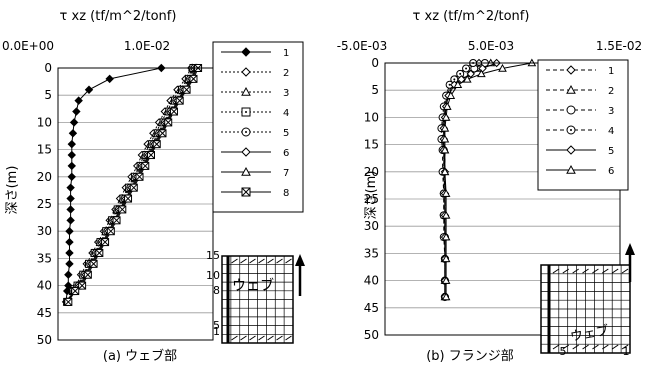 This screenshot has height=365, width=649. What do you see at coordinates (255, 172) in the screenshot?
I see `legend-entry: 7` at bounding box center [255, 172].